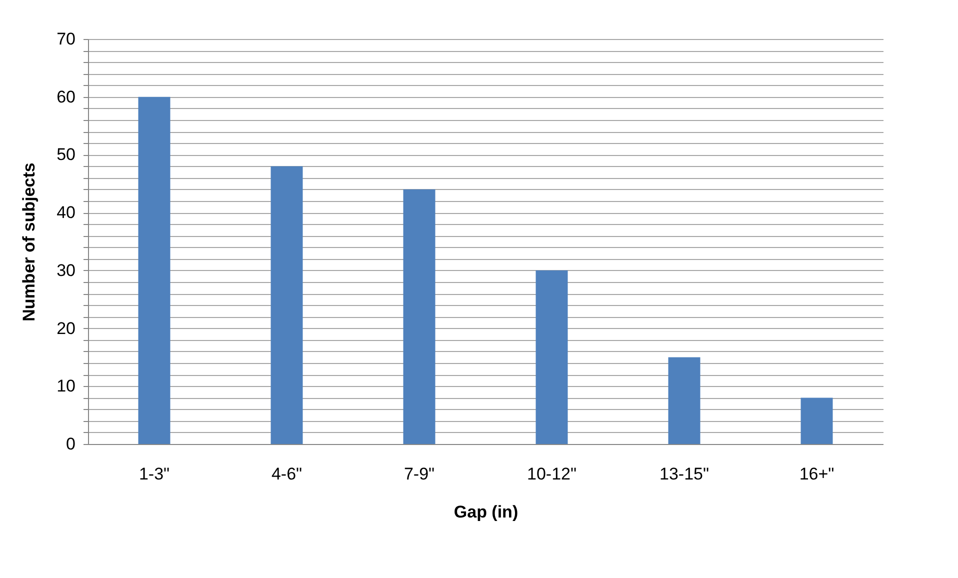  Describe the element at coordinates (66, 328) in the screenshot. I see `y-tick-label: 20` at that location.